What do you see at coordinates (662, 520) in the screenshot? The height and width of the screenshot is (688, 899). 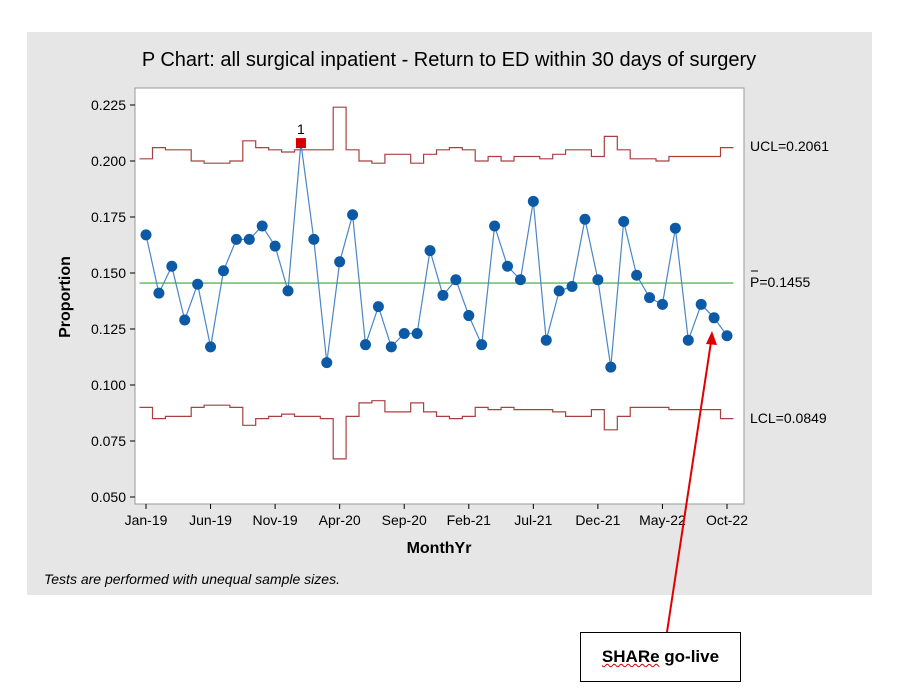 I see `x-tick-label: May-22` at bounding box center [662, 520].